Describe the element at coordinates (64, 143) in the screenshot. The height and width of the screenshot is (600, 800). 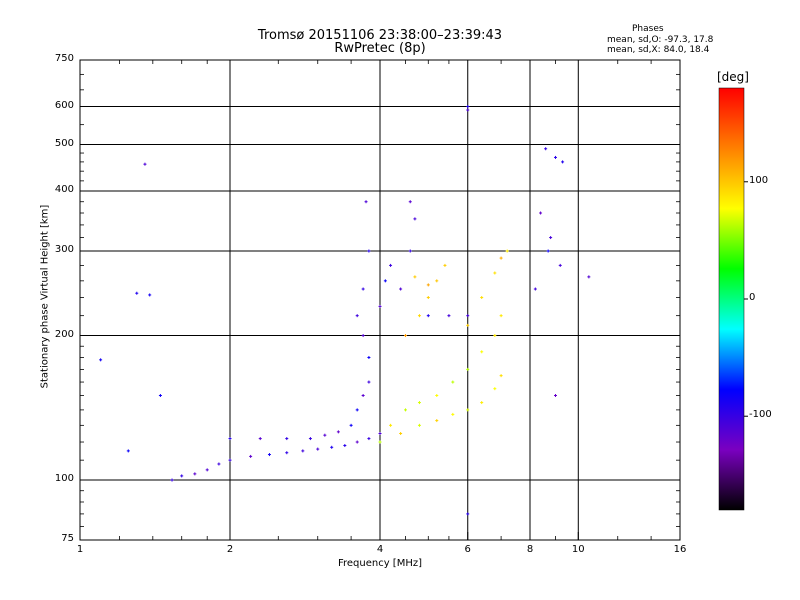
I see `y-tick-label: 500` at that location.